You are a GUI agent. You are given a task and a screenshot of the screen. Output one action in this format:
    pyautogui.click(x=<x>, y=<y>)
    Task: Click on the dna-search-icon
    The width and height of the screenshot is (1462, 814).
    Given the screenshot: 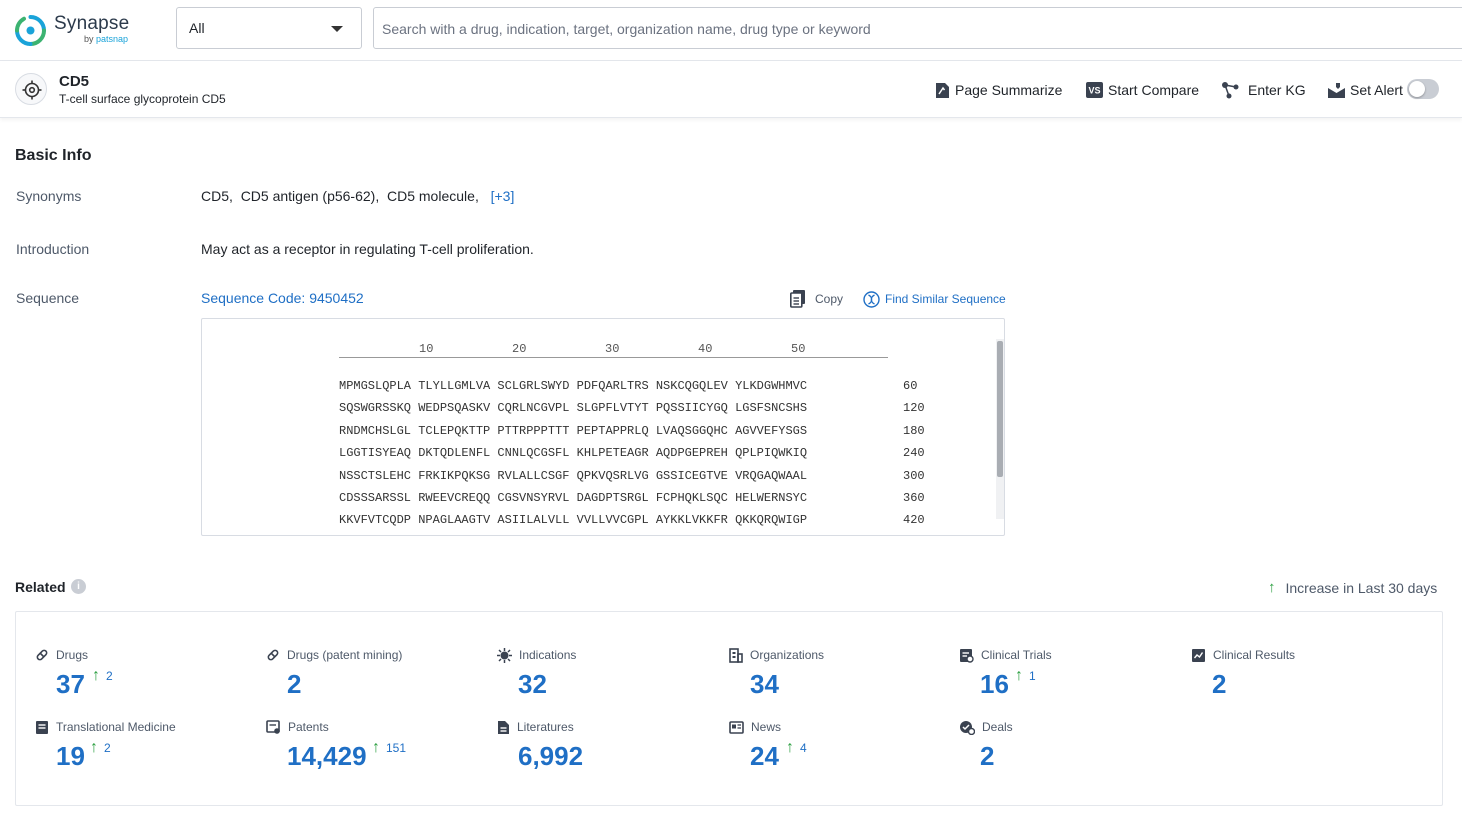 What is the action you would take?
    pyautogui.click(x=871, y=299)
    